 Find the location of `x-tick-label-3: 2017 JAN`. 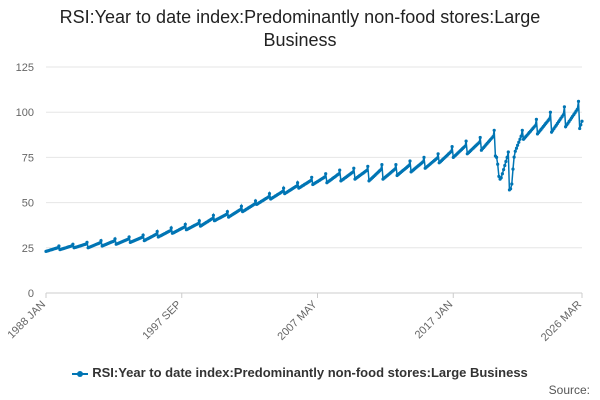

x-tick-label-3: 2017 JAN is located at coordinates (434, 320).